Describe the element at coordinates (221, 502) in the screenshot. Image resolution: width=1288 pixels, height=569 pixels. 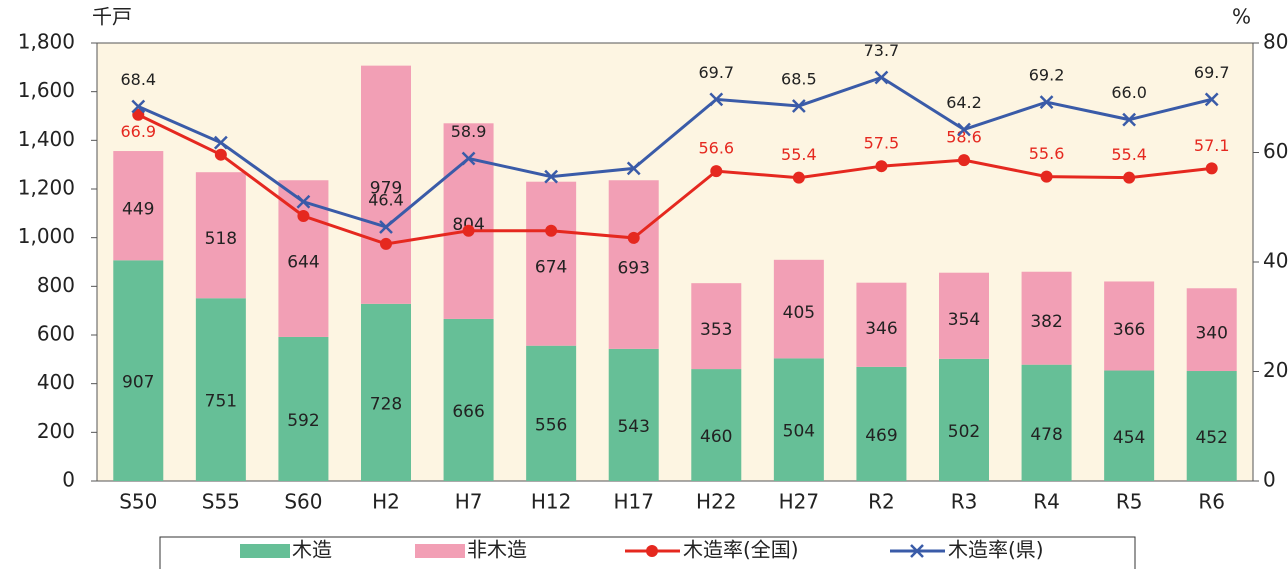
I see `x-tick-label: S55` at that location.